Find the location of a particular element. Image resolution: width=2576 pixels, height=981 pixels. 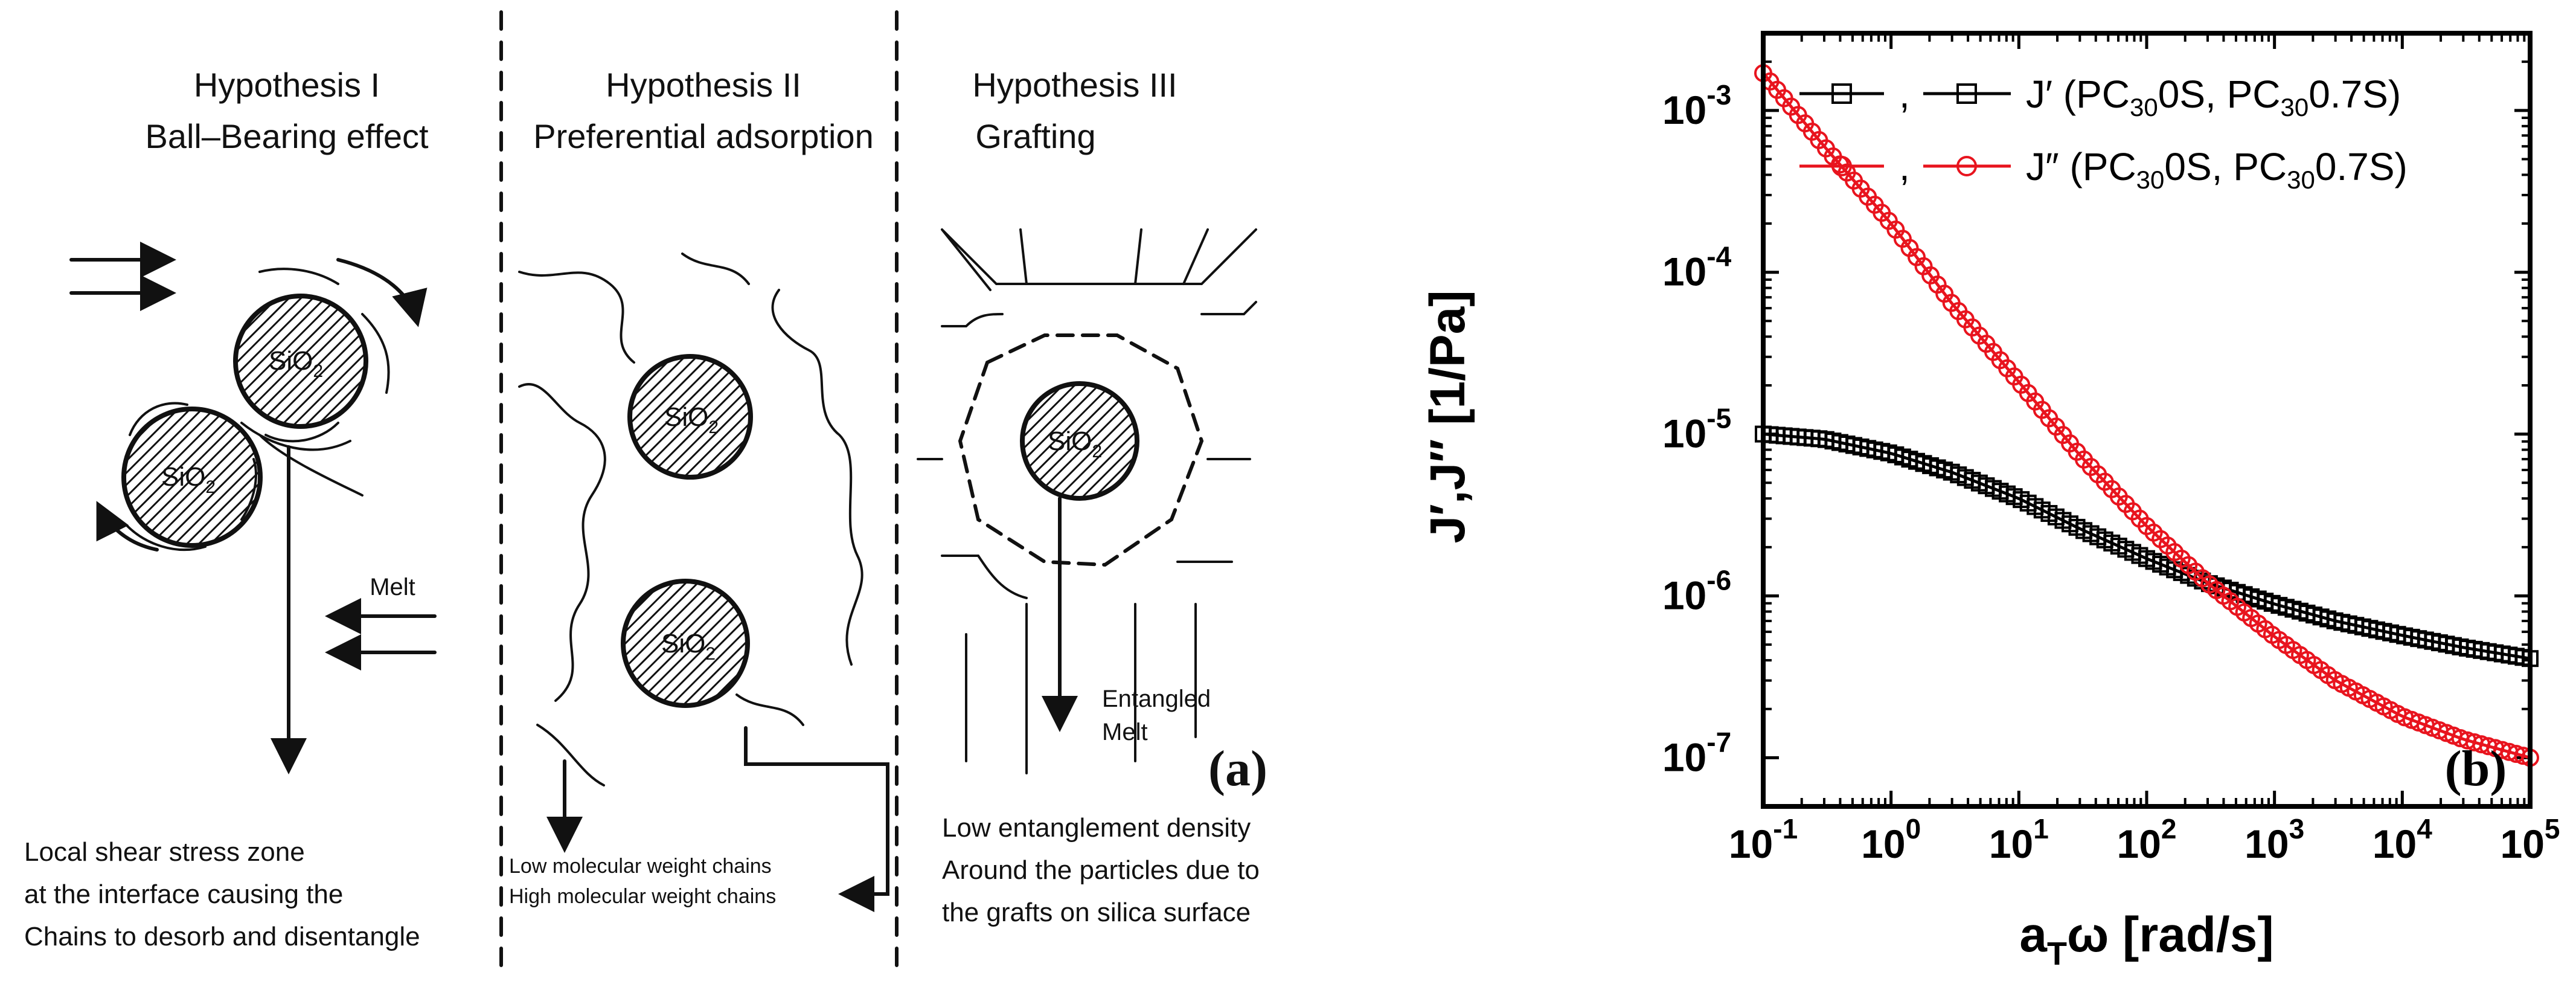

hypothesis-3-note-3: the grafts on silica surface is located at coordinates (1096, 913).